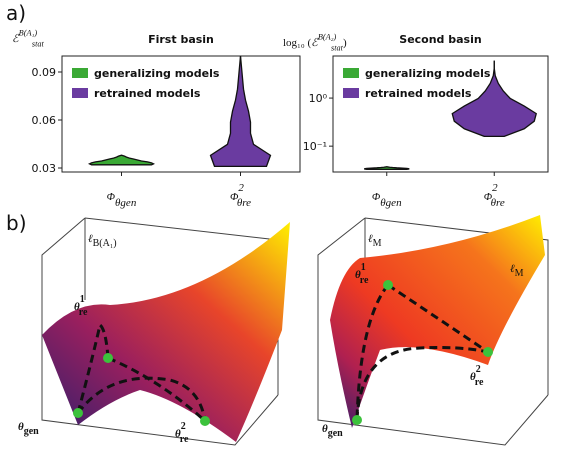 The width and height of the screenshot is (567, 452). What do you see at coordinates (44, 120) in the screenshot?
I see `y-tick-label: 0.06` at bounding box center [44, 120].